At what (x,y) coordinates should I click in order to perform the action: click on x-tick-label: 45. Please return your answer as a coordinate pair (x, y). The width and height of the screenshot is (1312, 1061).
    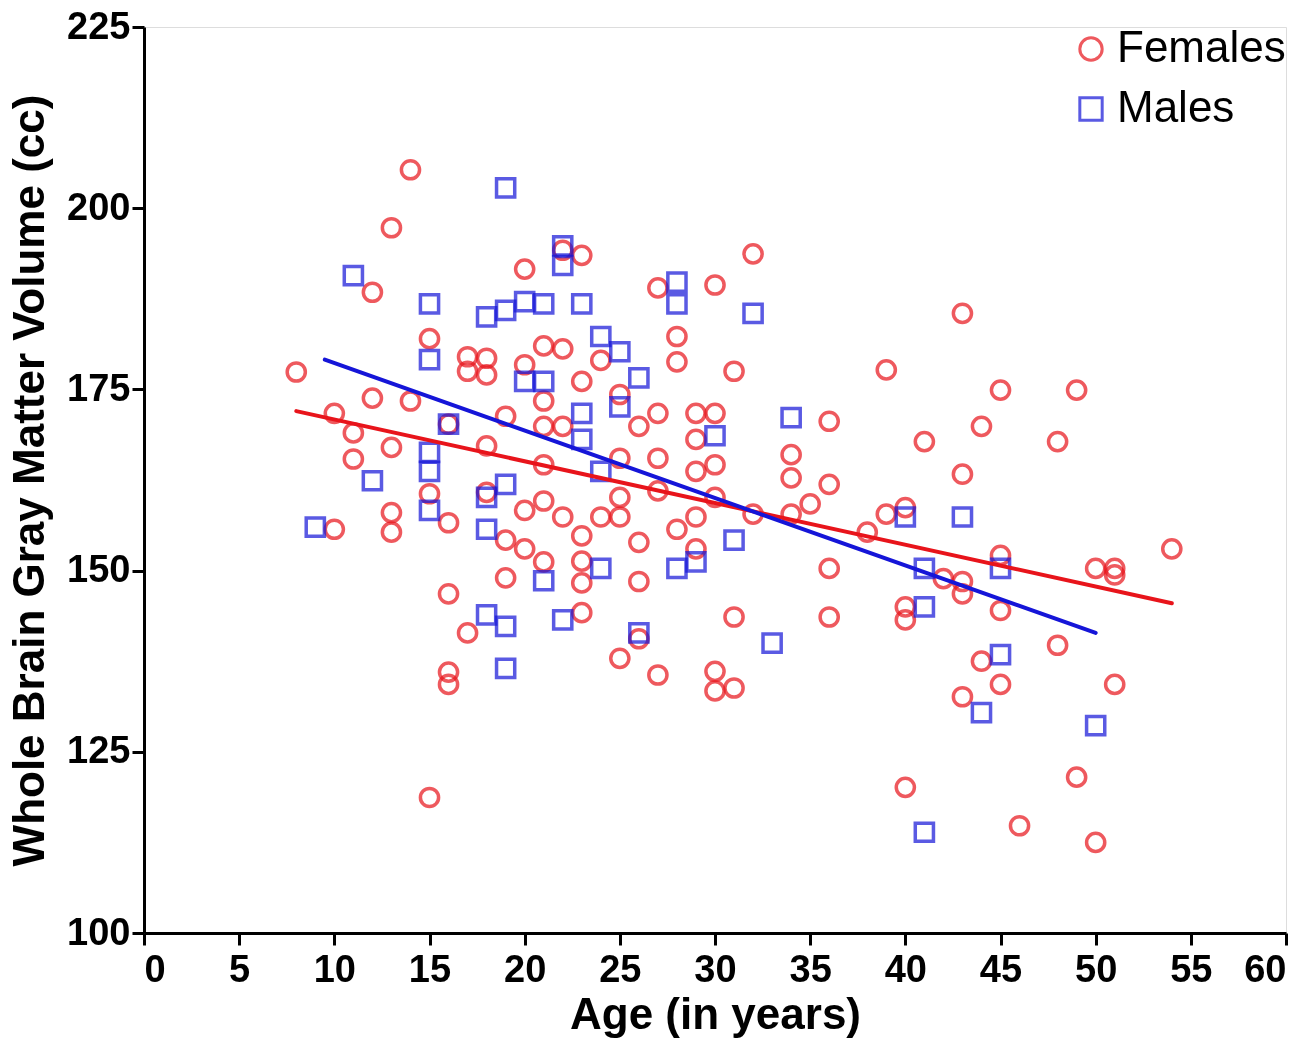
    Looking at the image, I should click on (1001, 968).